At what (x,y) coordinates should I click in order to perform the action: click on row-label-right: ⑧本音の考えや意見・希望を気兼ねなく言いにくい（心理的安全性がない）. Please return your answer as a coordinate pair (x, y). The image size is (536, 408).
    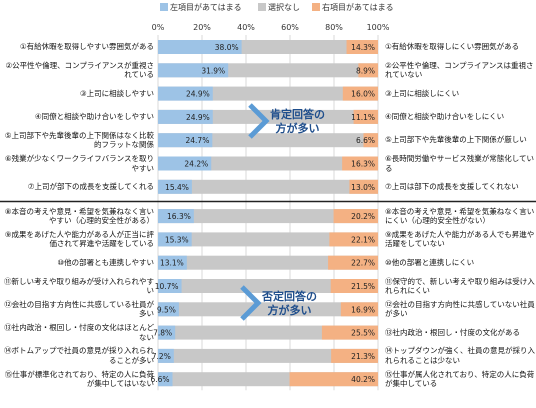
    Looking at the image, I should click on (460, 216).